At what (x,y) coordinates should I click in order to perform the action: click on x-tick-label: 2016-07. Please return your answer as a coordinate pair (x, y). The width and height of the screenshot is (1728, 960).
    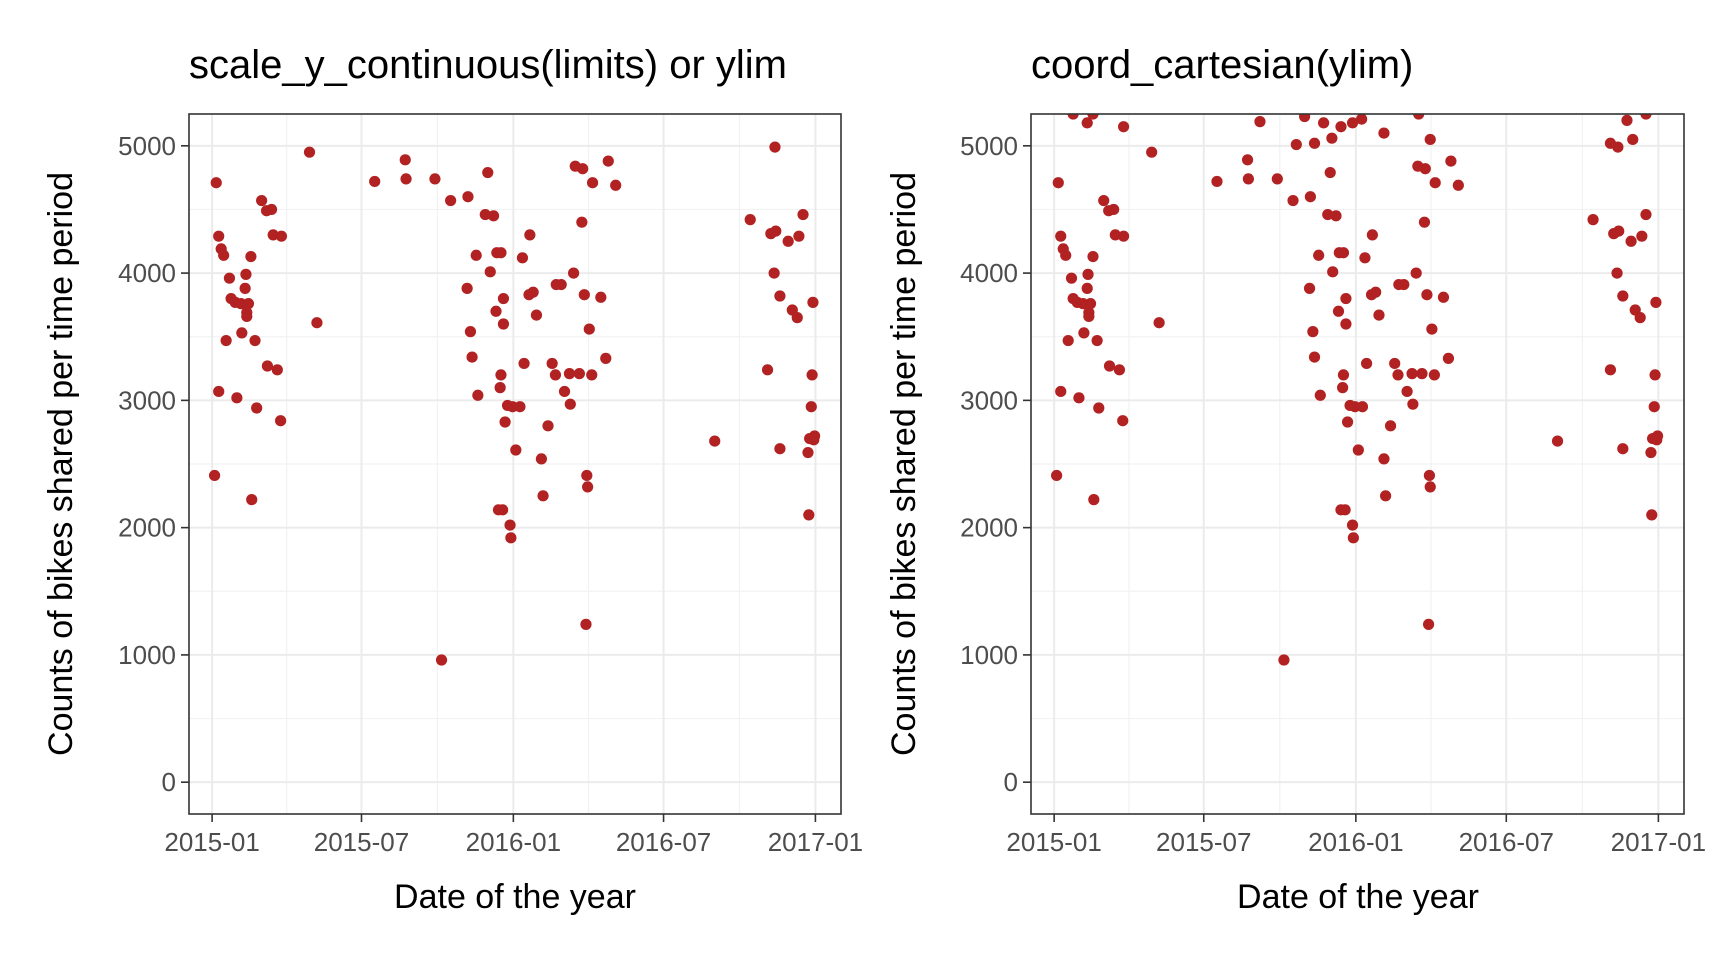
    Looking at the image, I should click on (663, 842).